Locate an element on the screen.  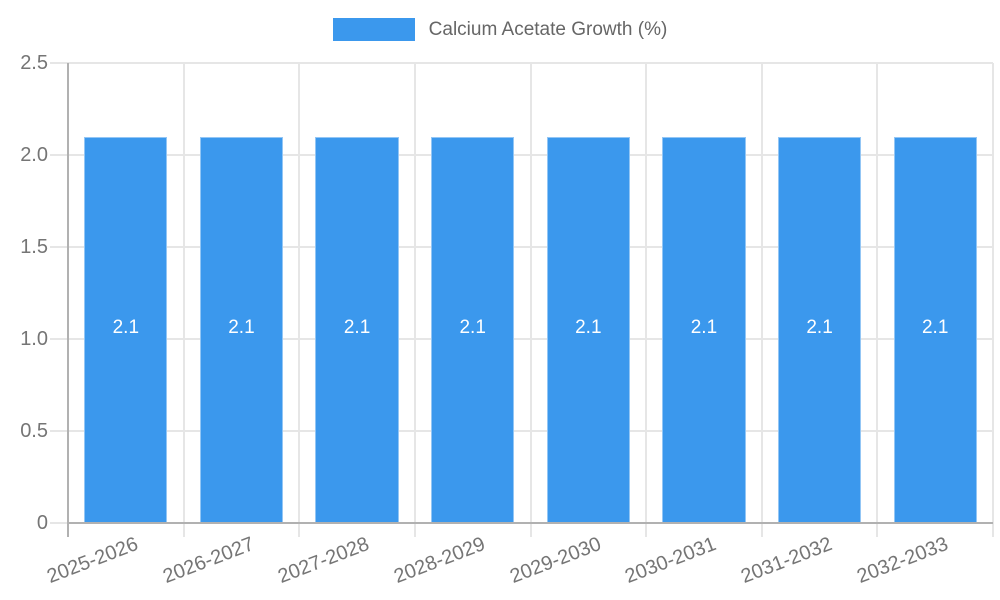
y-axis-line is located at coordinates (68, 300).